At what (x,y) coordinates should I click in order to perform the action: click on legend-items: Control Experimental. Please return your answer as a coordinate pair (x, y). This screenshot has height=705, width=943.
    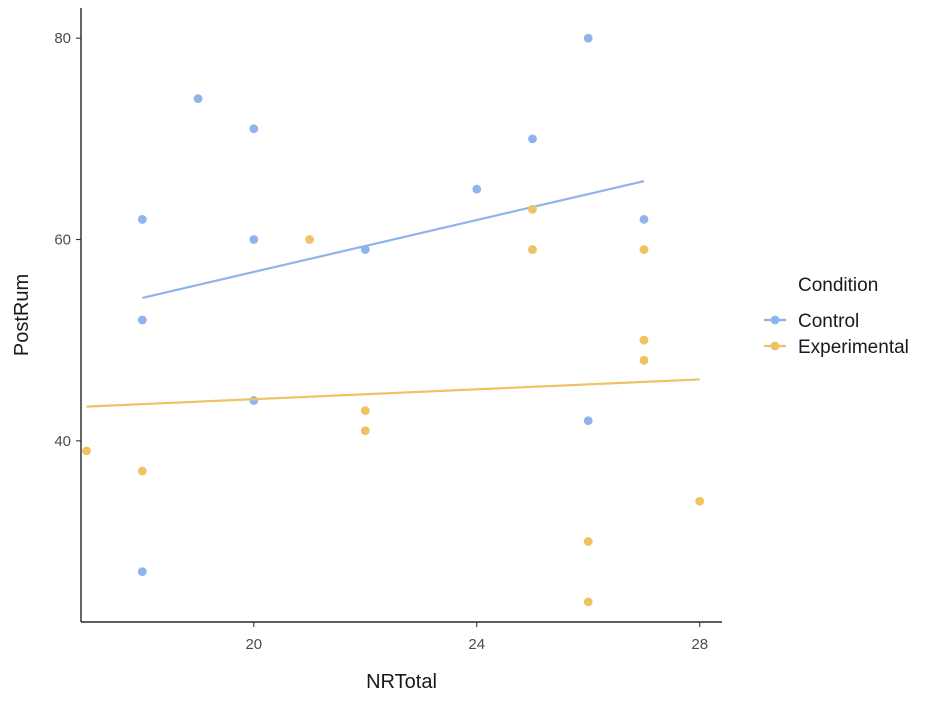
    Looking at the image, I should click on (836, 334).